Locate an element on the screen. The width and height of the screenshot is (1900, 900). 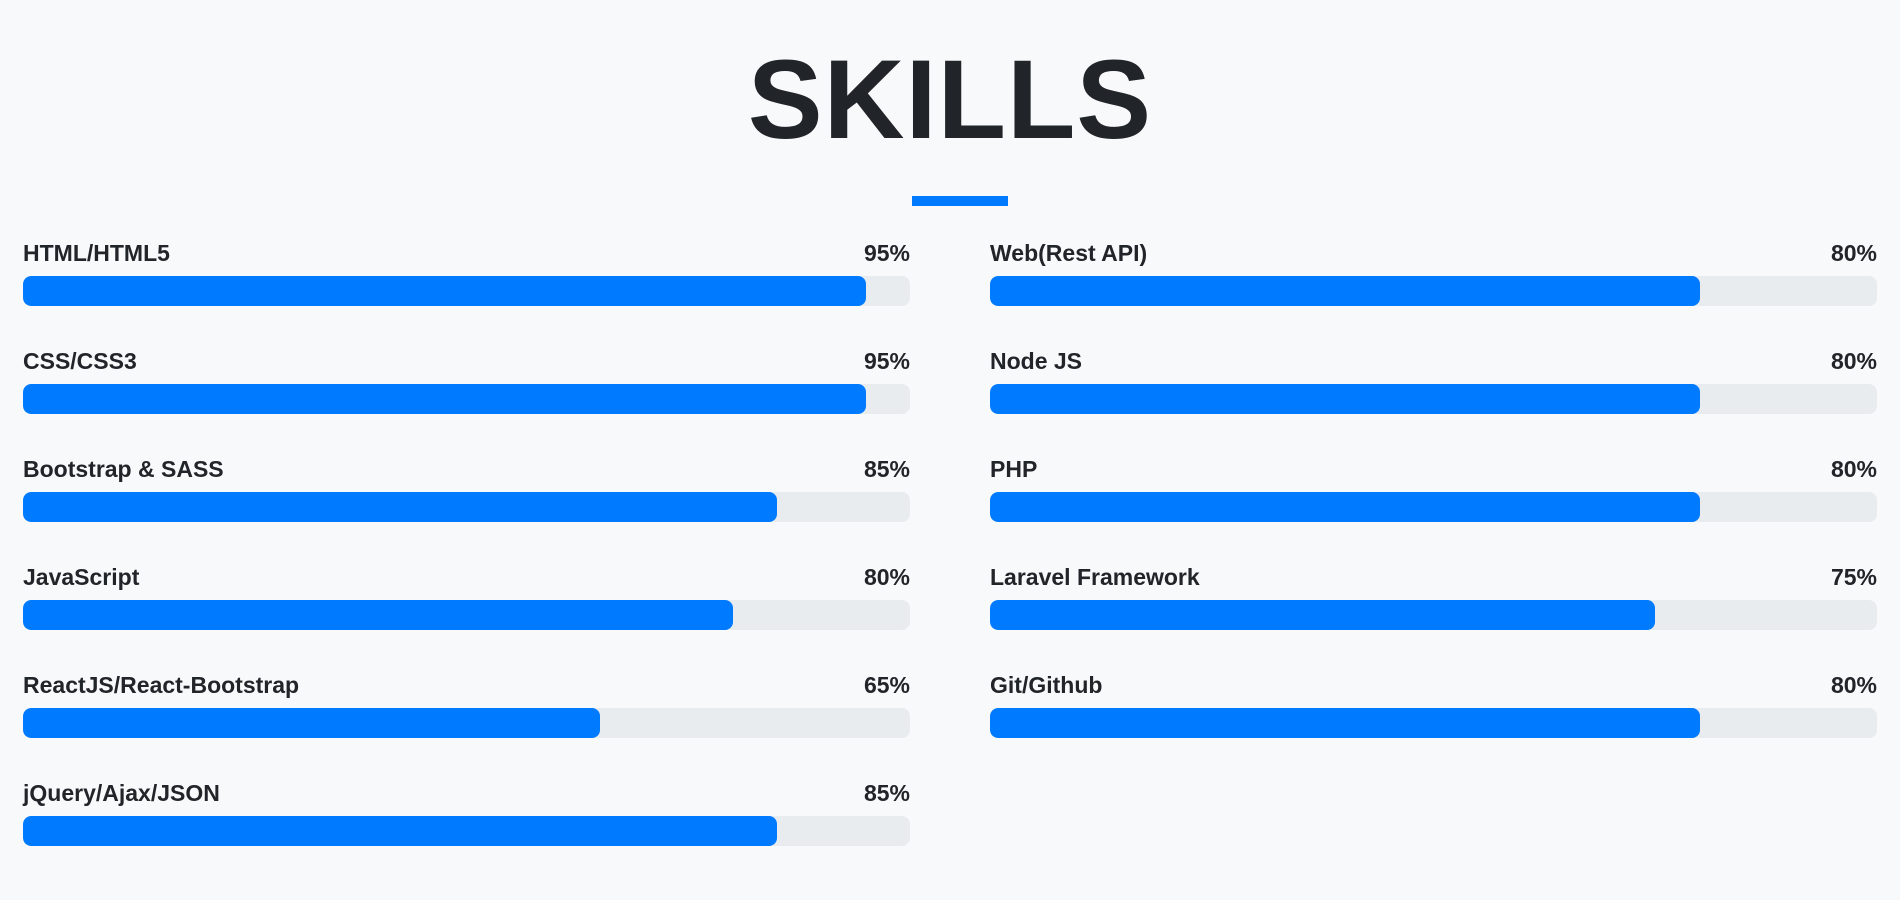
skill-item: HTML/HTML5 95% is located at coordinates (466, 292).